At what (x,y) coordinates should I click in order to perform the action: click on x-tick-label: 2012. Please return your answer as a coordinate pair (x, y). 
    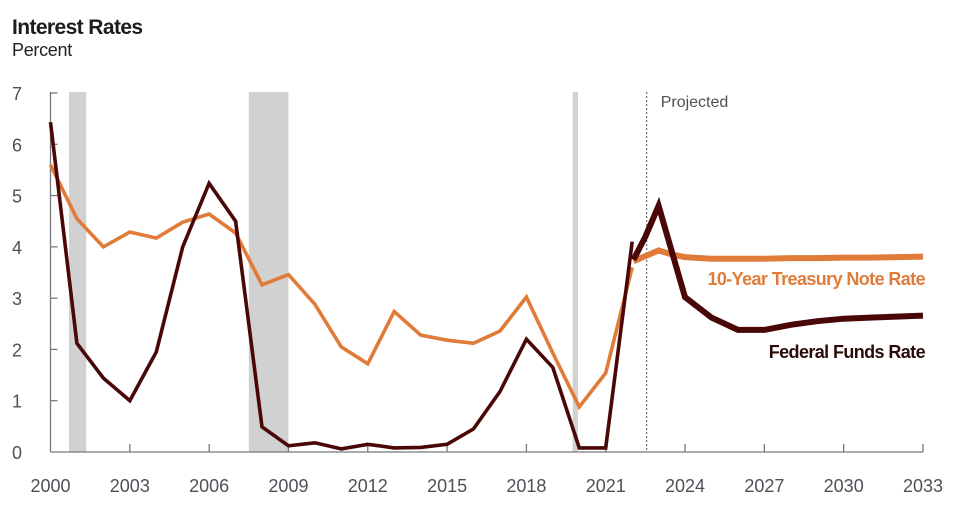
    Looking at the image, I should click on (368, 486).